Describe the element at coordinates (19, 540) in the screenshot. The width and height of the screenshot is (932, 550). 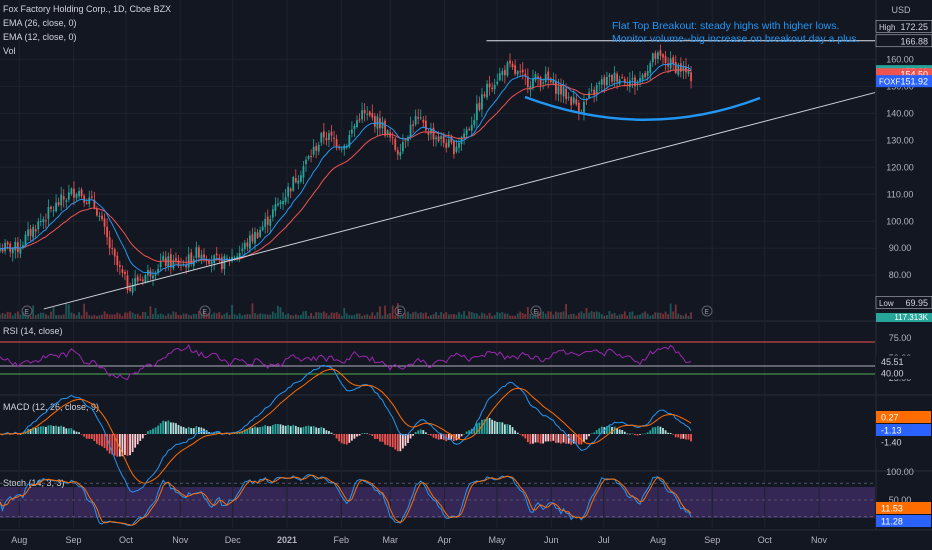
I see `time-tick-label: Aug` at that location.